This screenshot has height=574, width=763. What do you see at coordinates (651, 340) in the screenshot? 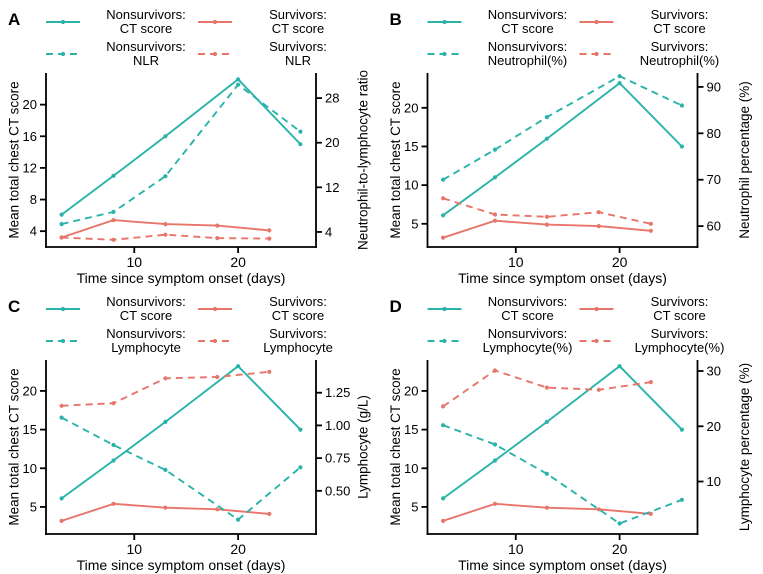
I see `legend-item-survivors-lymphocyte: Survivors:Lymphocyte(%)` at bounding box center [651, 340].